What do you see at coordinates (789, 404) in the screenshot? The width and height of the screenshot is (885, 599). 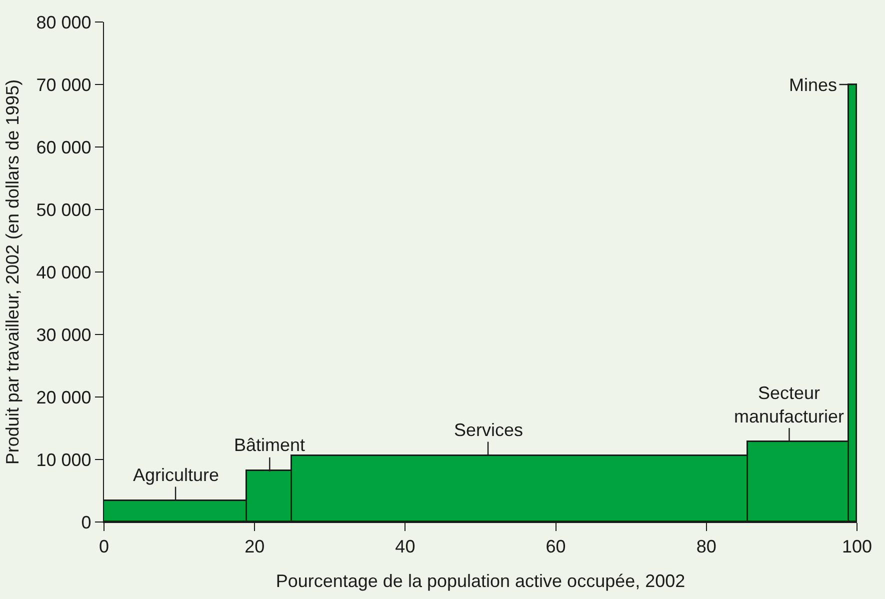 I see `annotation: Secteur manufacturier` at bounding box center [789, 404].